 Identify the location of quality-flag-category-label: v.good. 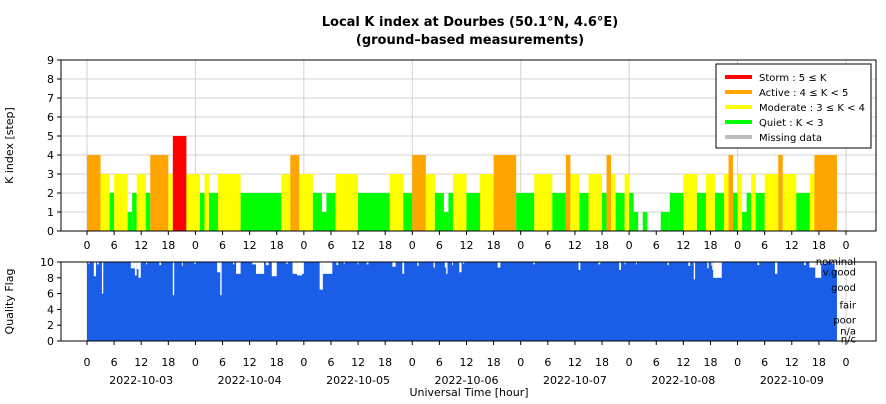
(839, 272).